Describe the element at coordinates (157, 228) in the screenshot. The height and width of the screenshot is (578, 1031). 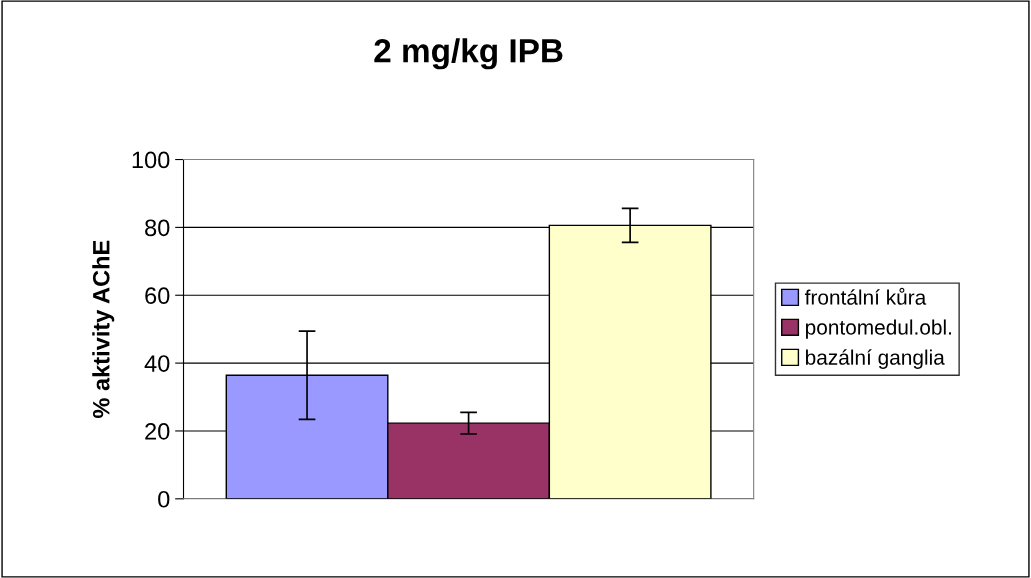
I see `y-tick-label: 80` at that location.